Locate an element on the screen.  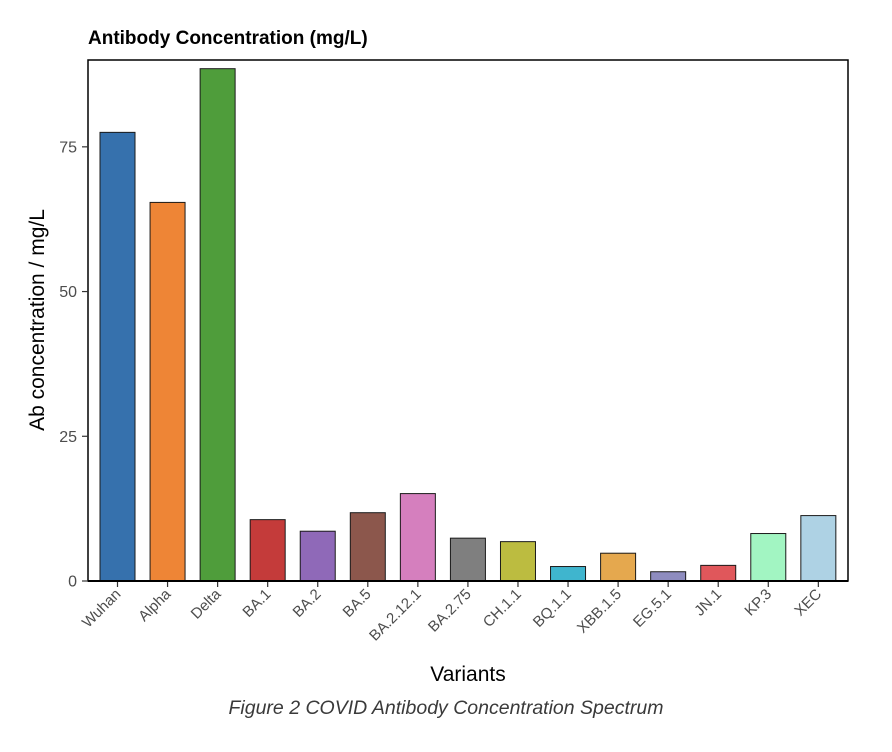
x-axis-label: Variants is located at coordinates (467, 674).